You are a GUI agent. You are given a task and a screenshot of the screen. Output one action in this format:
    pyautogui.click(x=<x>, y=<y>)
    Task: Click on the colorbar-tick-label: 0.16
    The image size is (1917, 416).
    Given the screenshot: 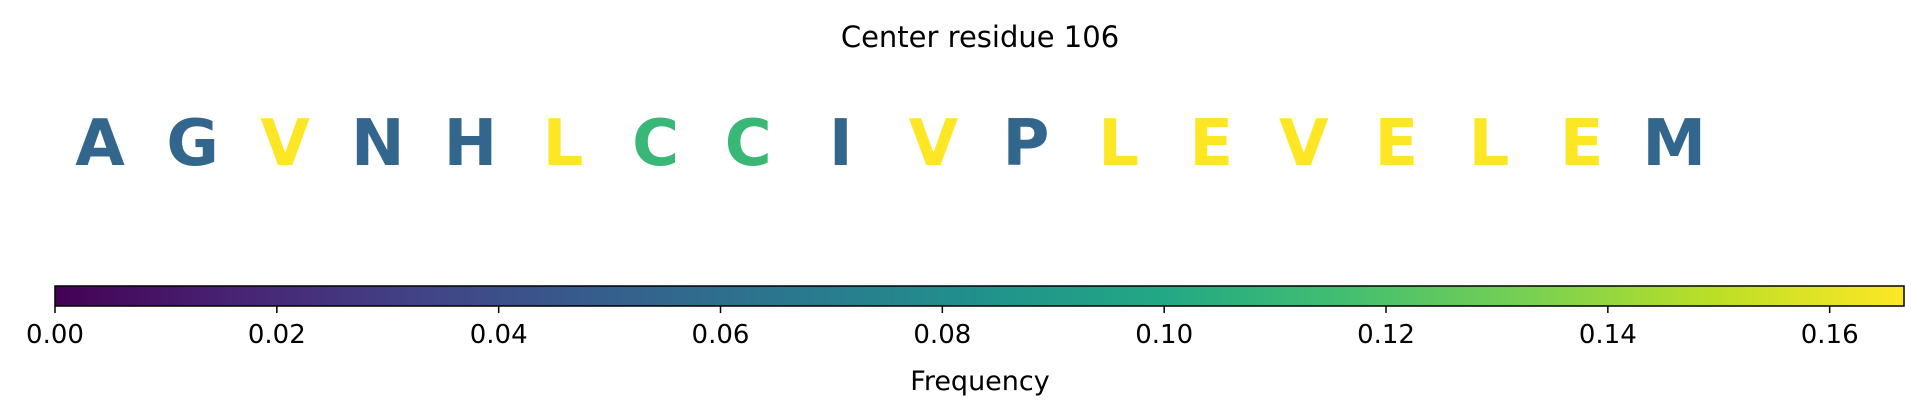 What is the action you would take?
    pyautogui.click(x=1830, y=335)
    